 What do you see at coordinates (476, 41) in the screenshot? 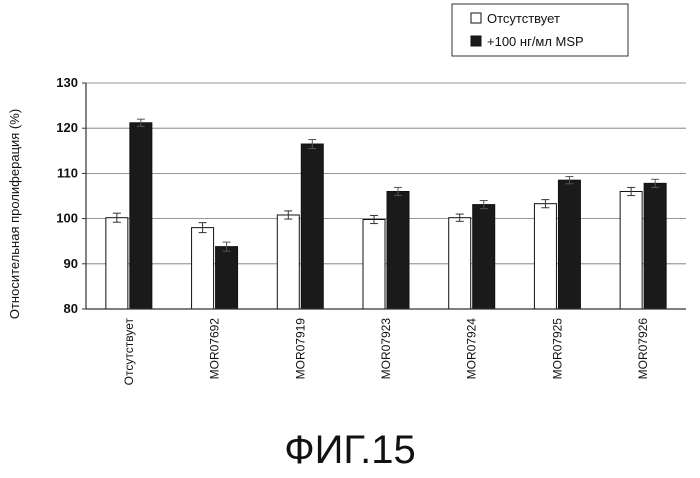
I see `legend-swatch-msp` at bounding box center [476, 41].